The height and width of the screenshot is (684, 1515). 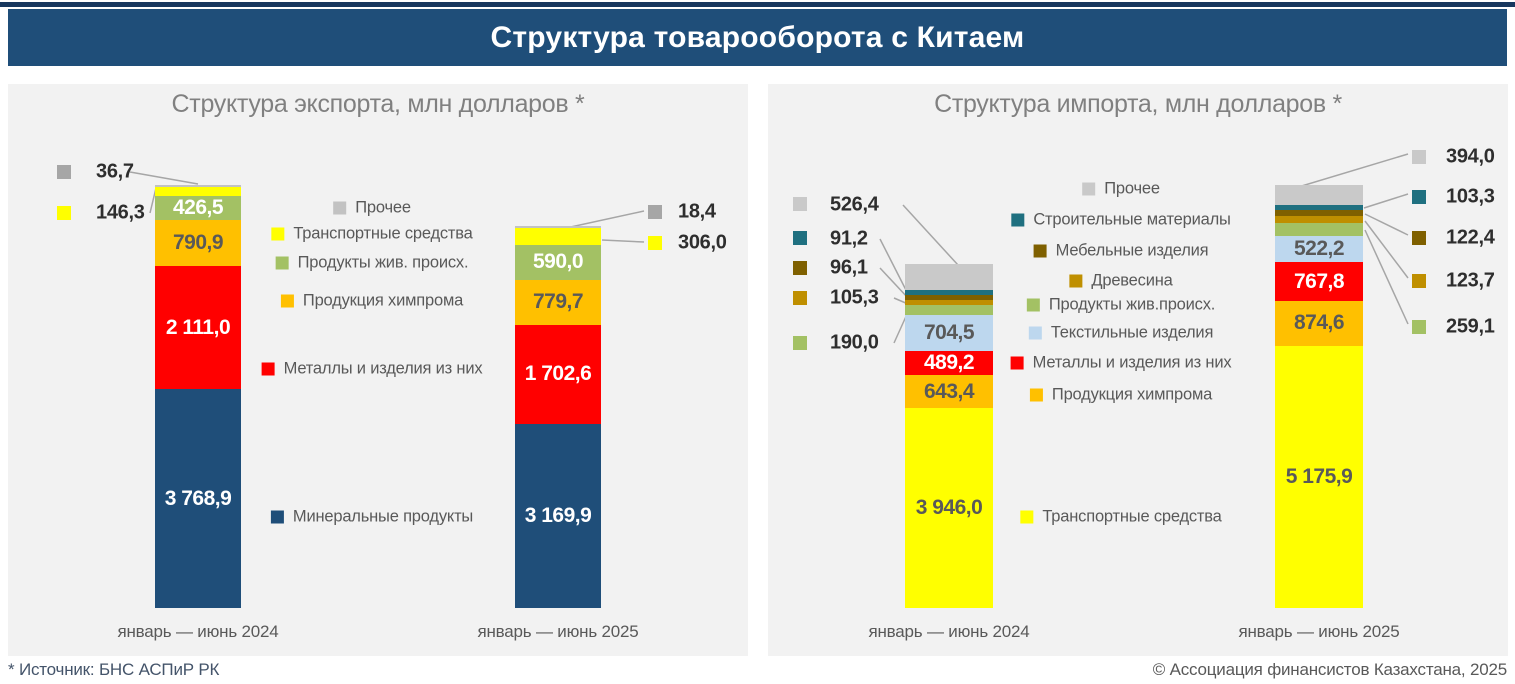 I want to click on callout-value-label: 190,0, so click(x=854, y=342).